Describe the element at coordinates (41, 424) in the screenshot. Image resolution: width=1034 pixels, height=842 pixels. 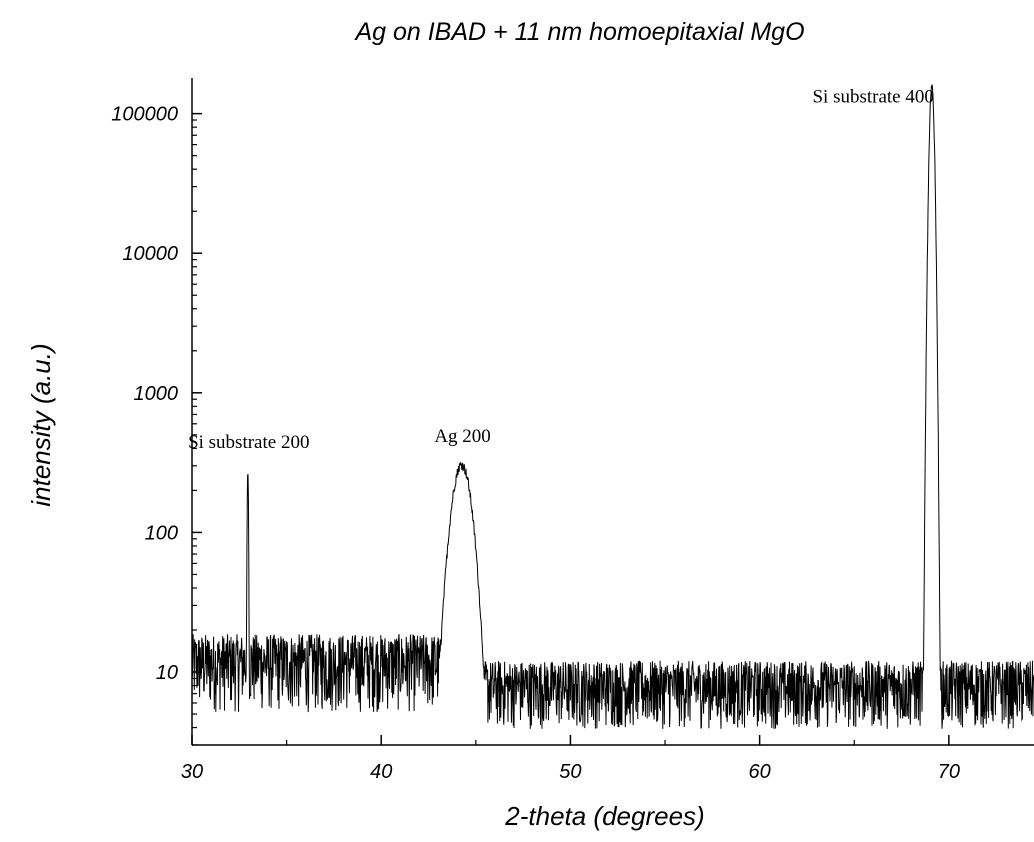
I see `y-axis-label: intensity (a.u.)` at that location.